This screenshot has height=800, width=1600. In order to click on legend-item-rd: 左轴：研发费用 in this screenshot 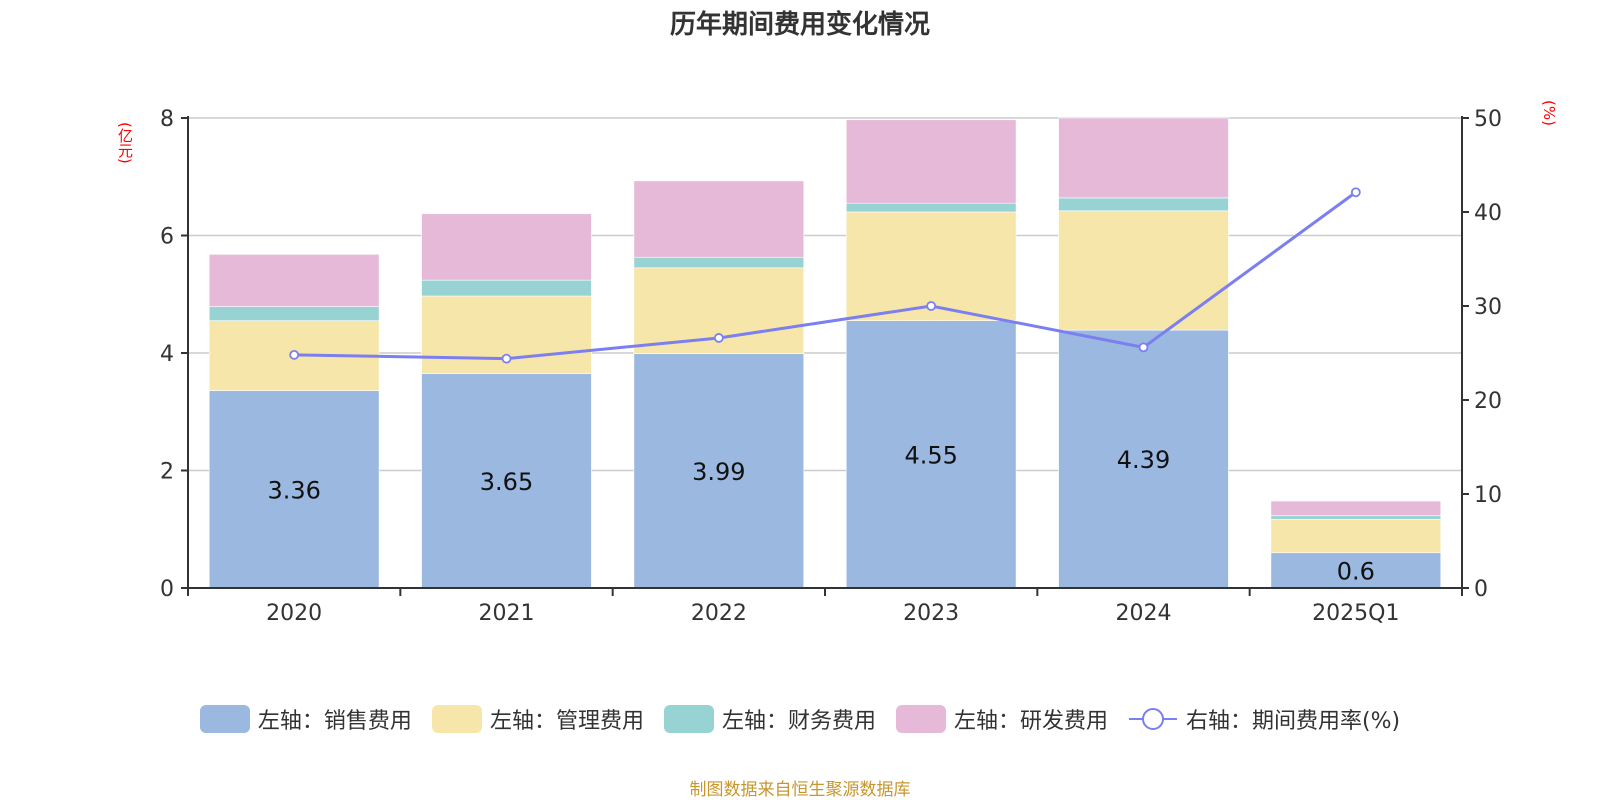, I will do `click(1001, 719)`.